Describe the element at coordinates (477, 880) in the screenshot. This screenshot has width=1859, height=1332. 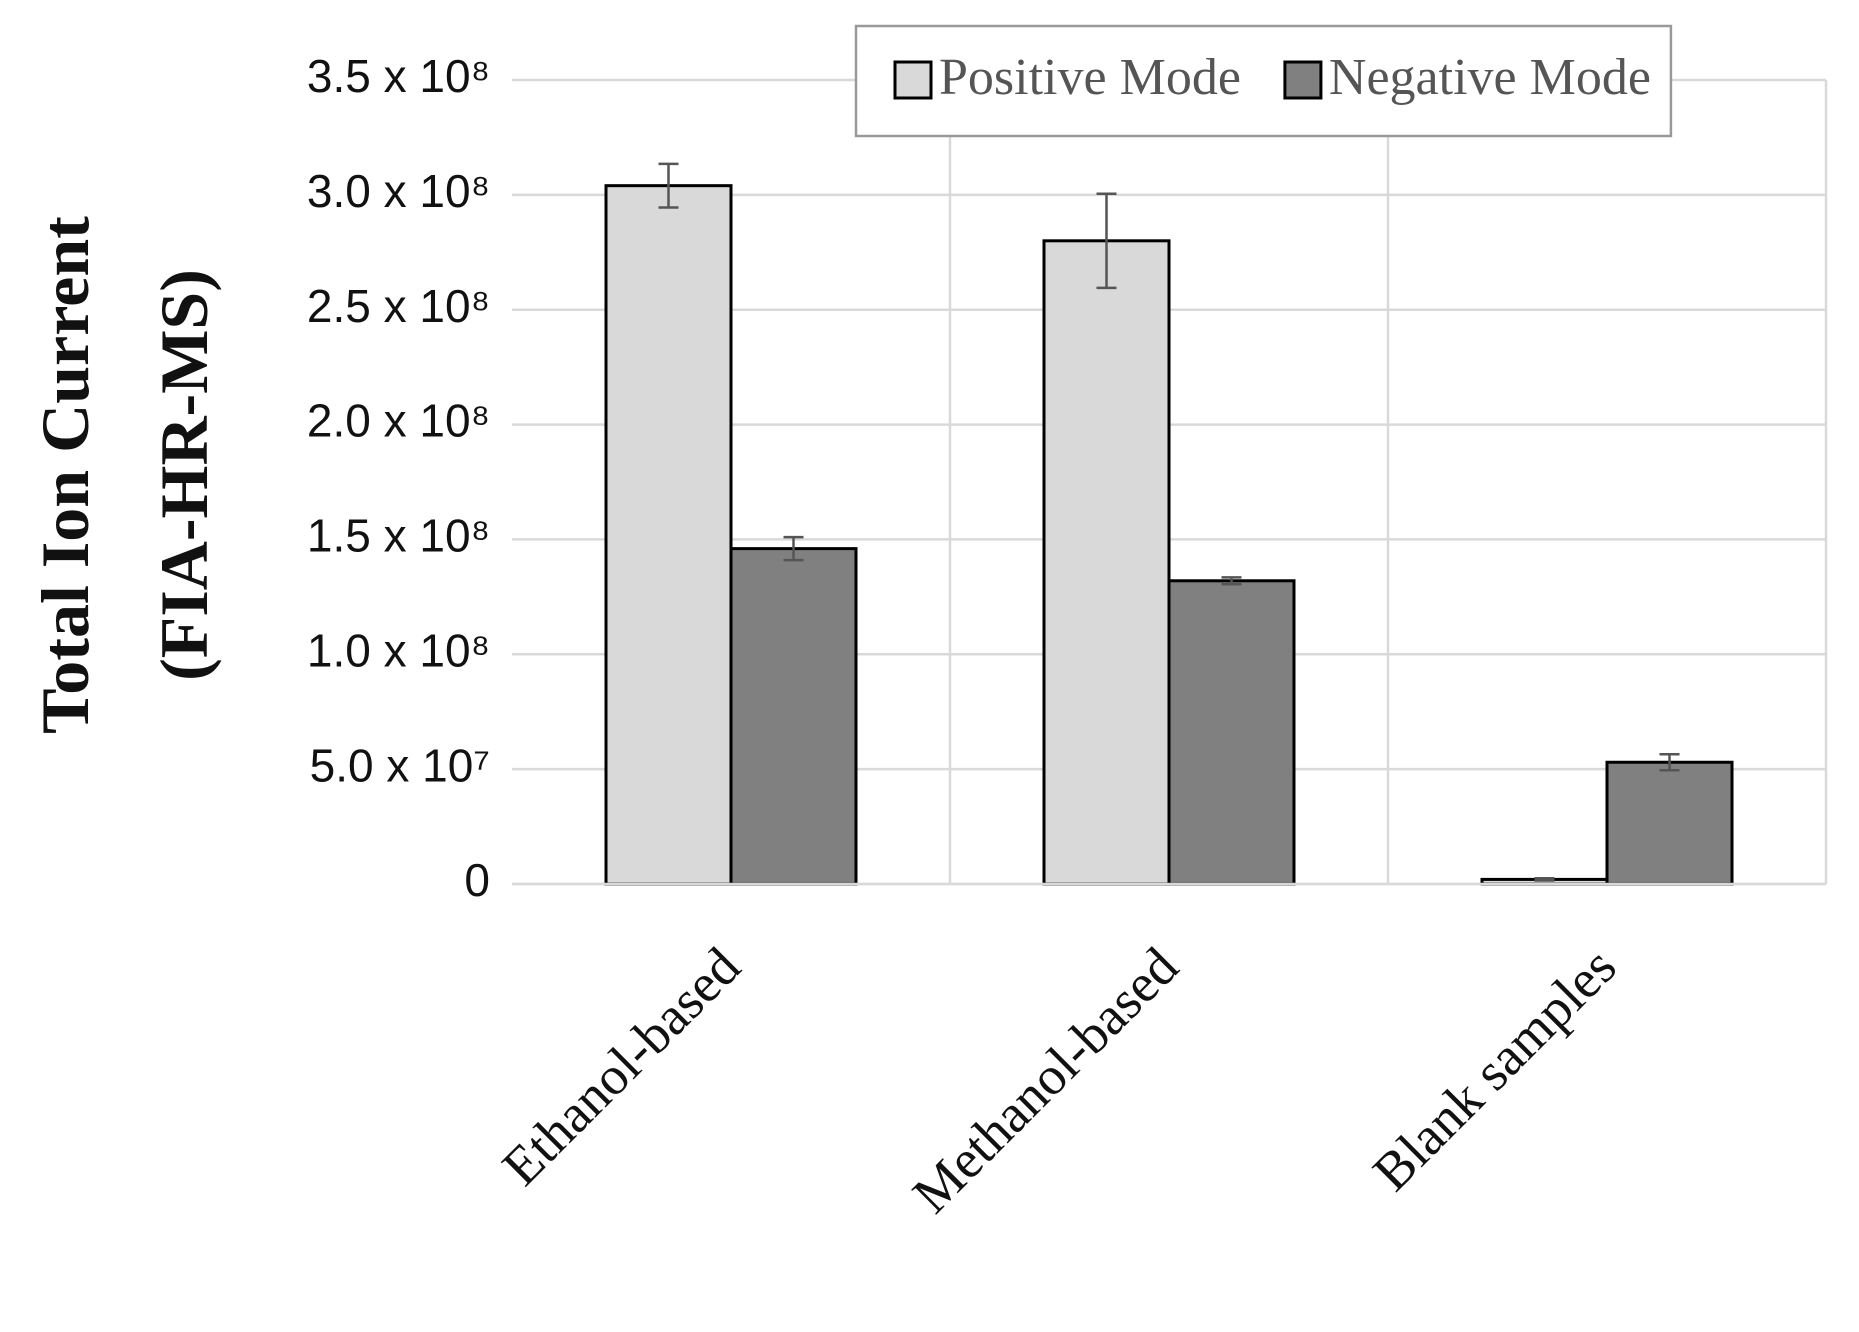
I see `y-tick-label: 0` at that location.